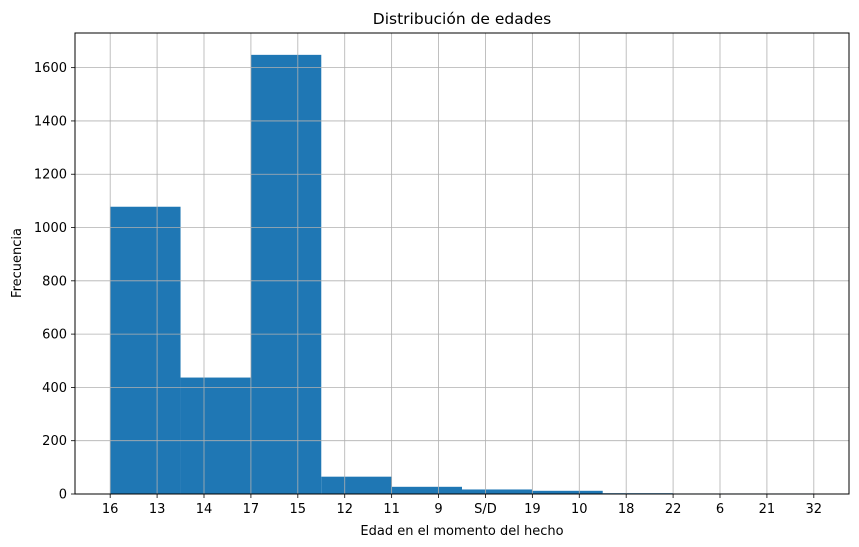 The image size is (859, 547). What do you see at coordinates (204, 509) in the screenshot?
I see `x-tick-label: 14` at bounding box center [204, 509].